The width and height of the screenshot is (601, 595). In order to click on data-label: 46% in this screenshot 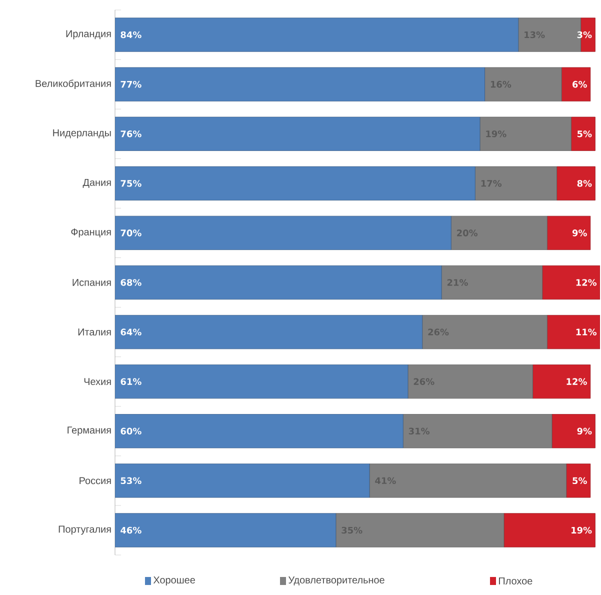, I will do `click(131, 530)`.